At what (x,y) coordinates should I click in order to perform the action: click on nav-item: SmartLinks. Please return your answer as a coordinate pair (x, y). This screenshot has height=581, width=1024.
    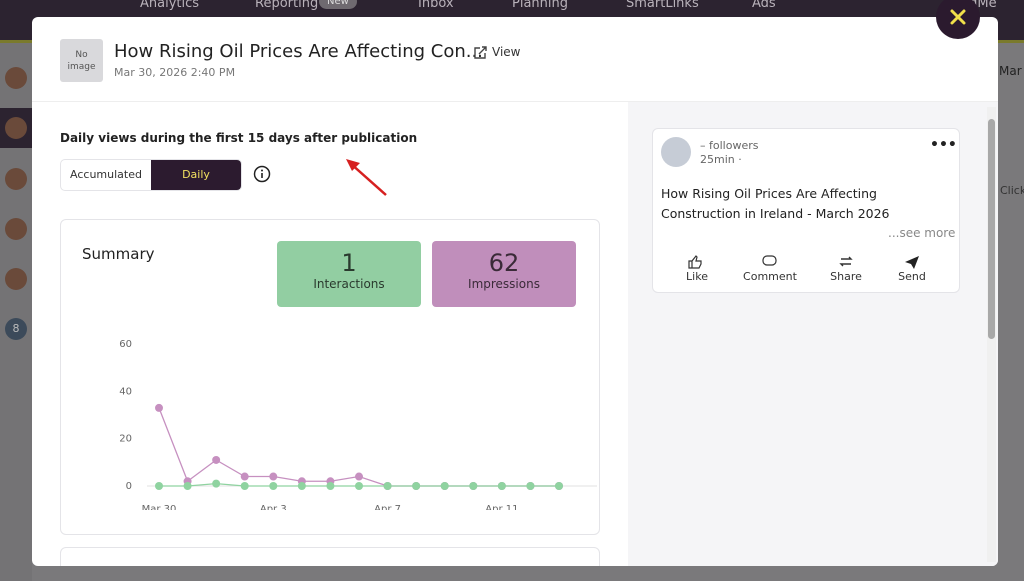
    Looking at the image, I should click on (662, 5).